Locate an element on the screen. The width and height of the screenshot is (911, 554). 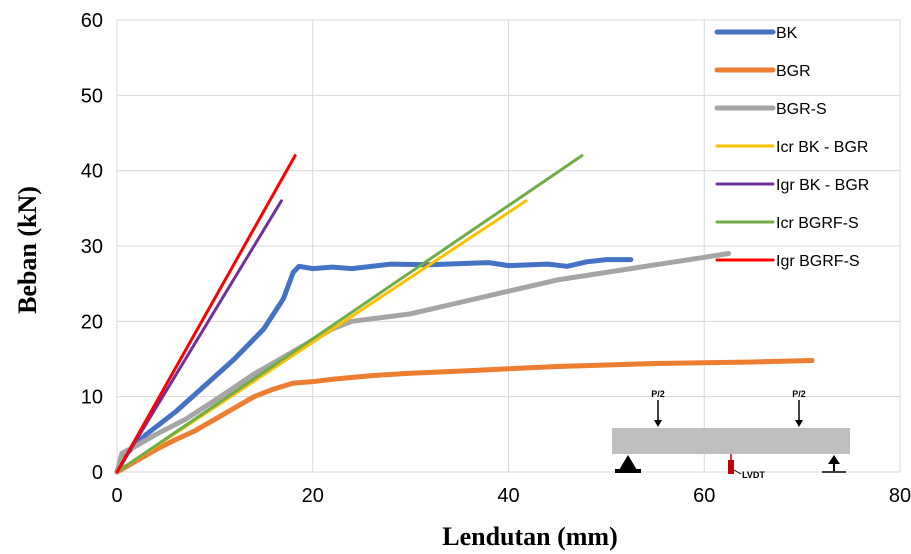
legend-label: Igr BGRF-S is located at coordinates (818, 261).